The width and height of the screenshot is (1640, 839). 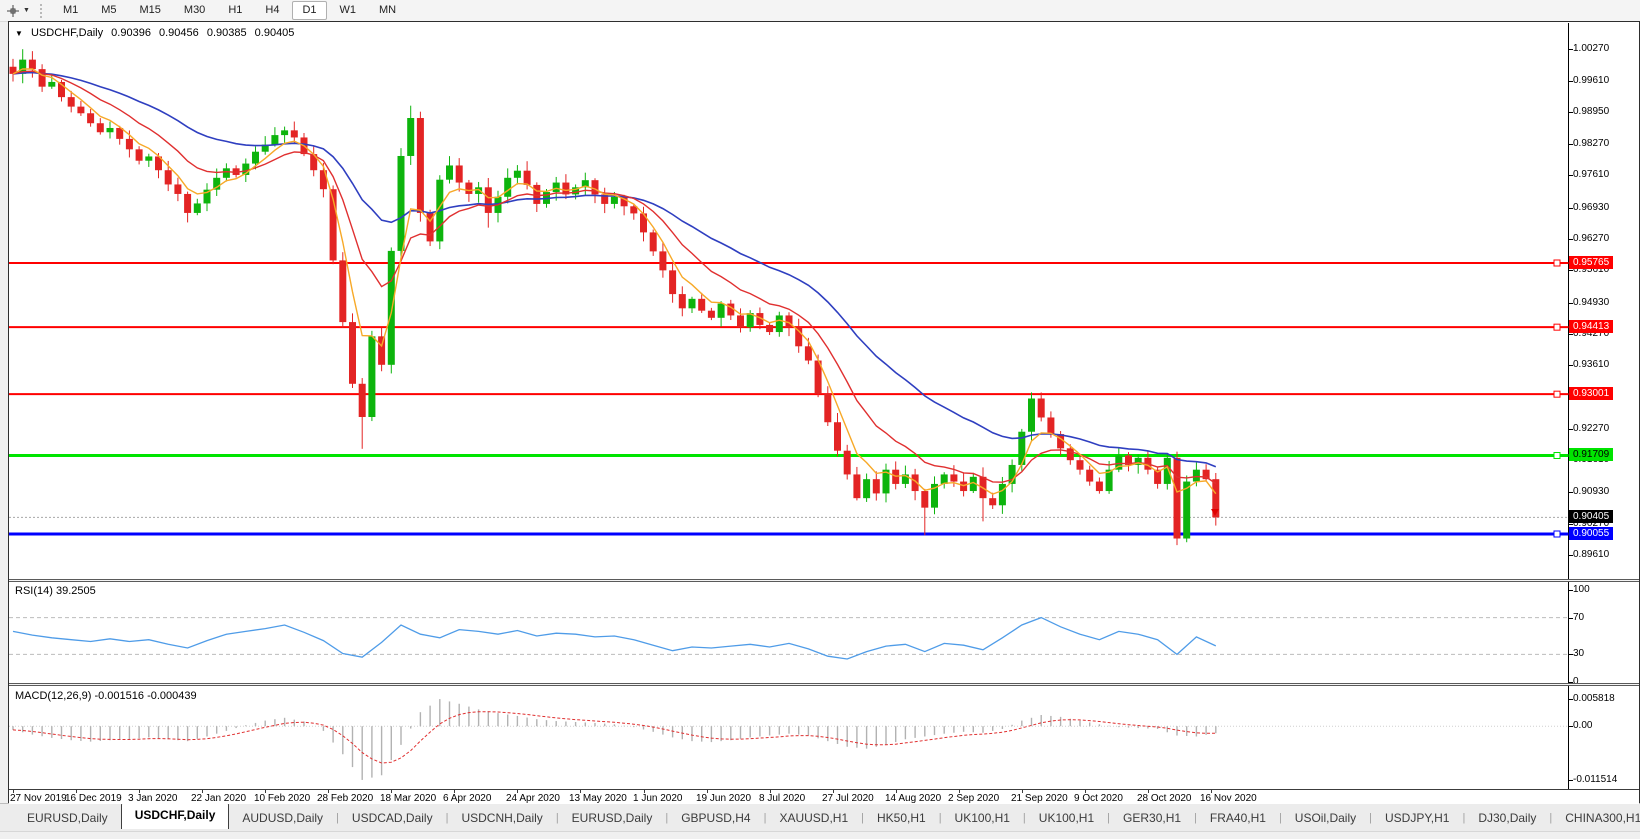 I want to click on chart-tab-xauusd-h1: XAUUSD,H1, so click(x=814, y=817).